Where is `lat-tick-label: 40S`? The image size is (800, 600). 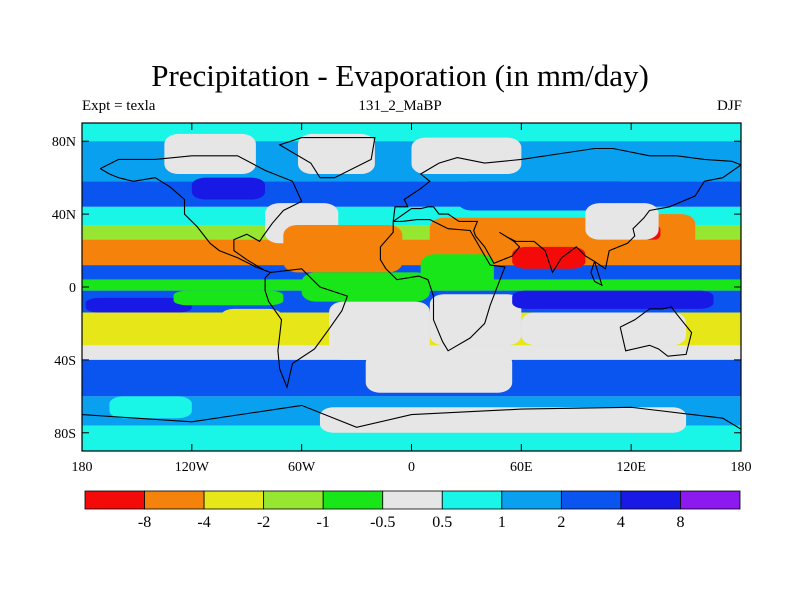 lat-tick-label: 40S is located at coordinates (65, 361).